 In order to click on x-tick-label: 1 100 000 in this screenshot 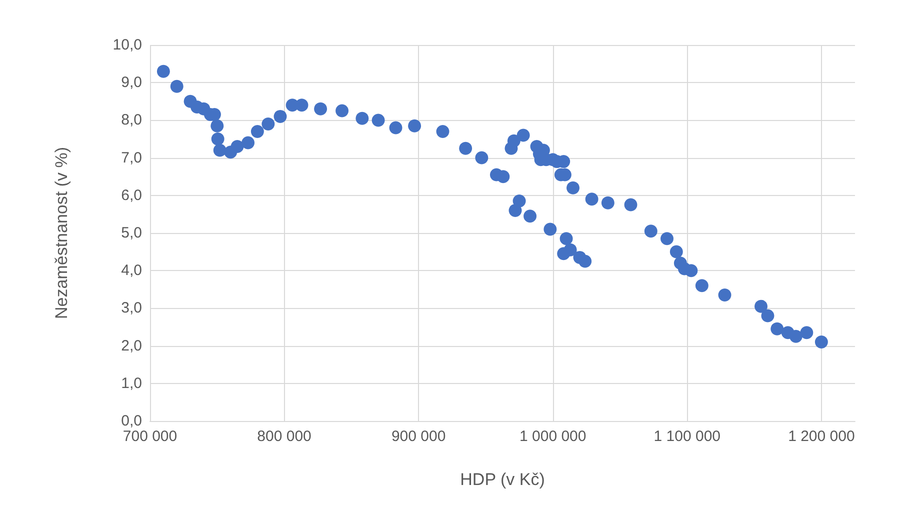, I will do `click(687, 436)`.